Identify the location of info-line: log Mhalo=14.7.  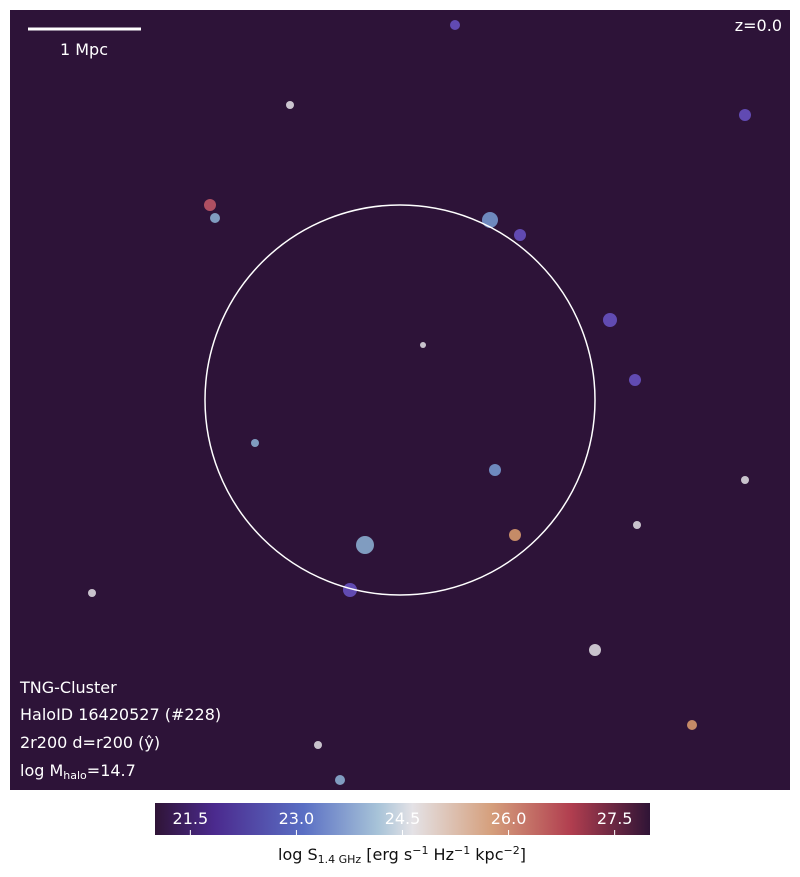
(78, 771).